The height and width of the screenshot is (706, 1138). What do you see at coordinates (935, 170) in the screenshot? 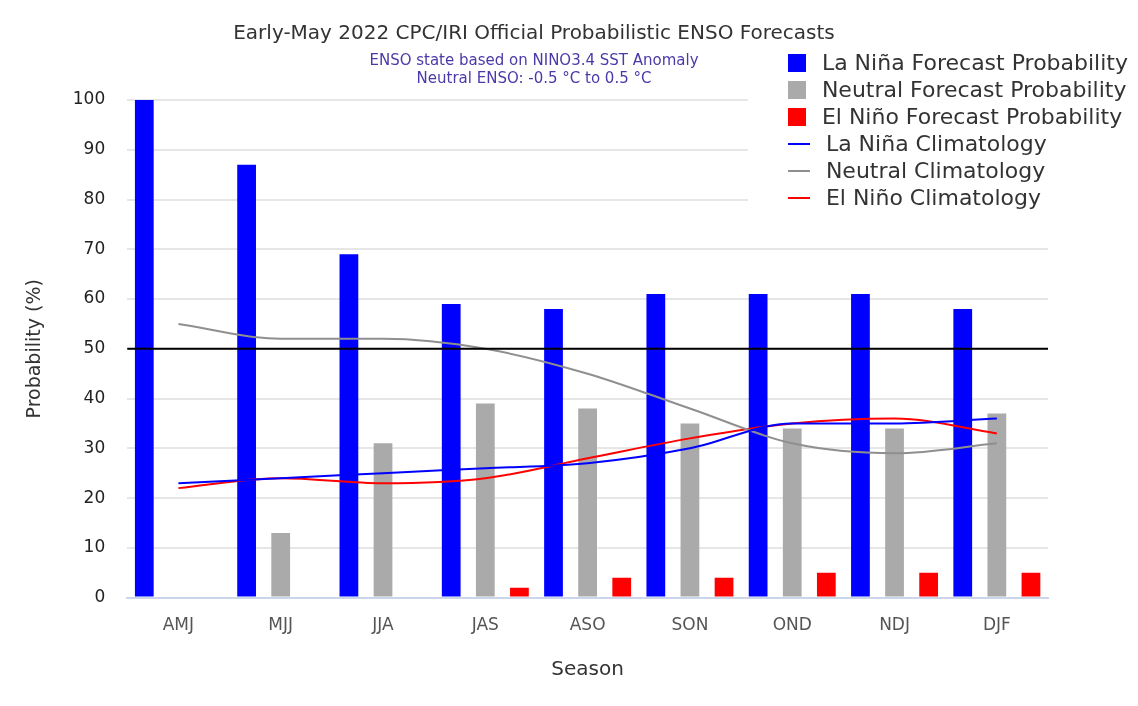
I see `legend-label: Neutral Climatology` at bounding box center [935, 170].